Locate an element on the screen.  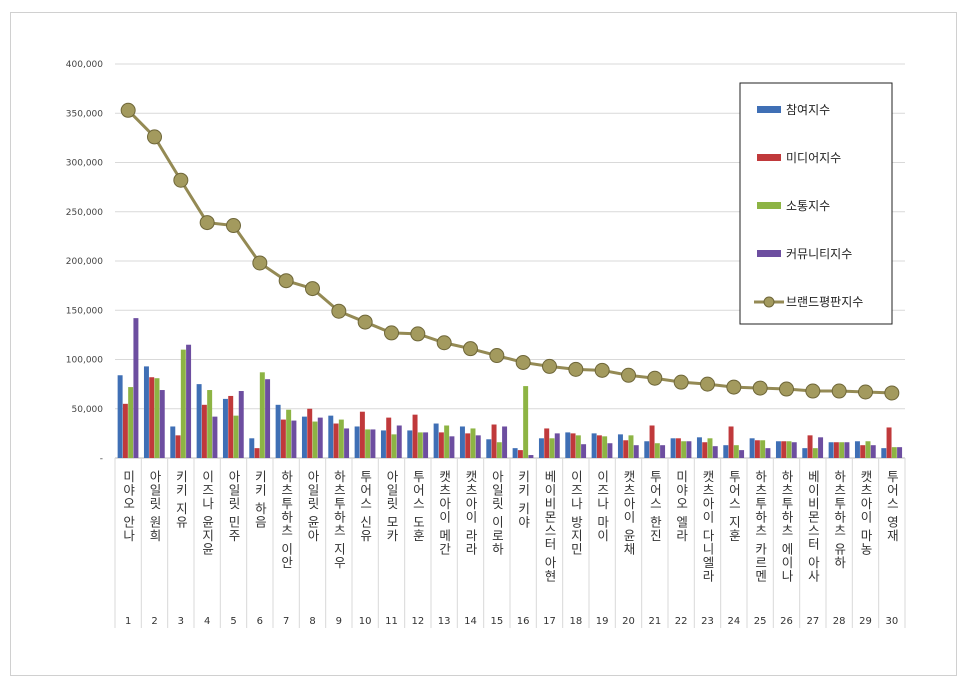
rank-label: 24 is located at coordinates (733, 621).